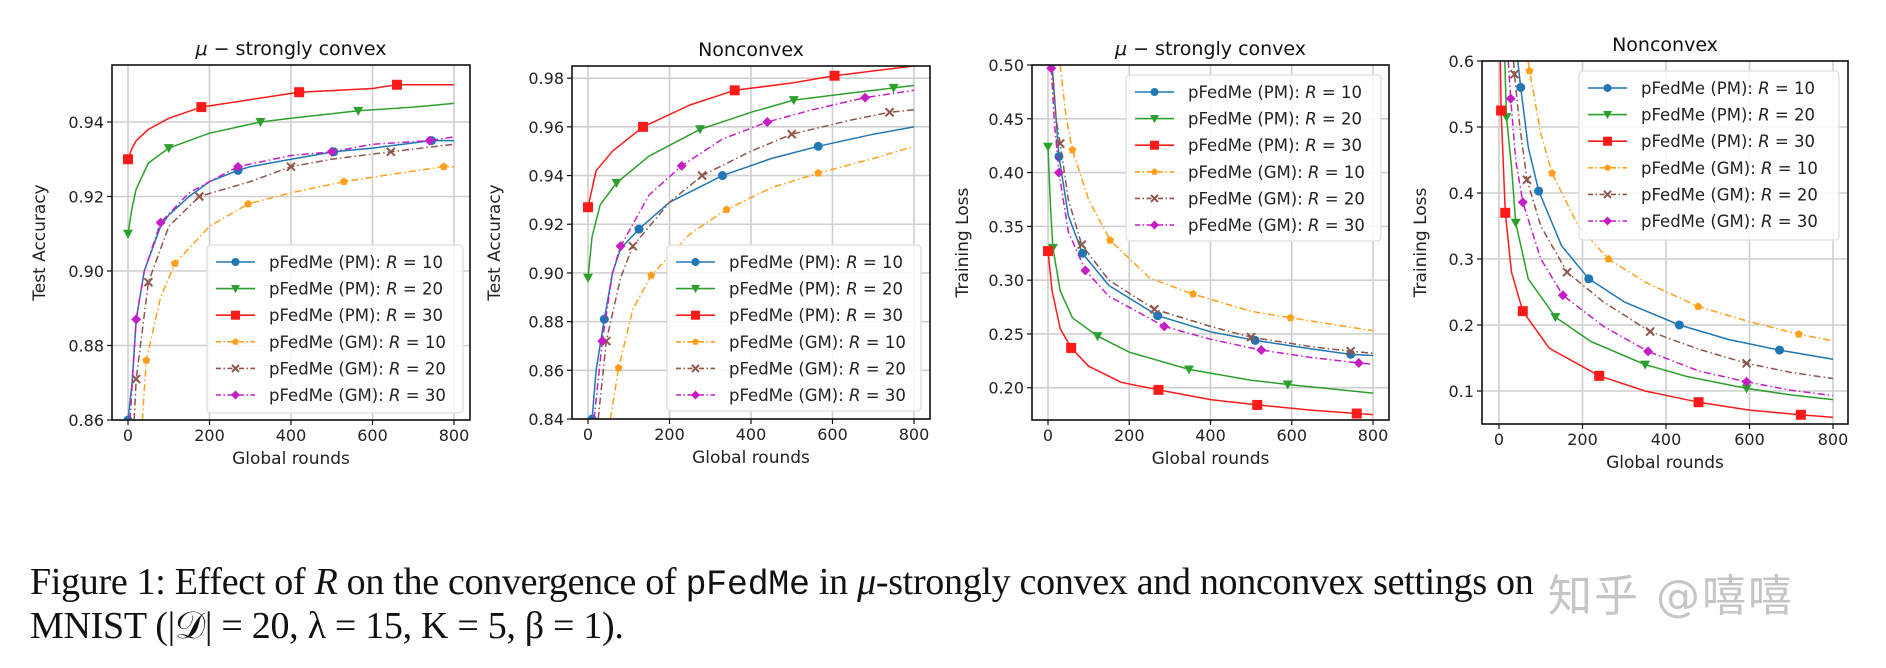 The width and height of the screenshot is (1886, 668). Describe the element at coordinates (420, 262) in the screenshot. I see `legend-label-value: = 10` at that location.